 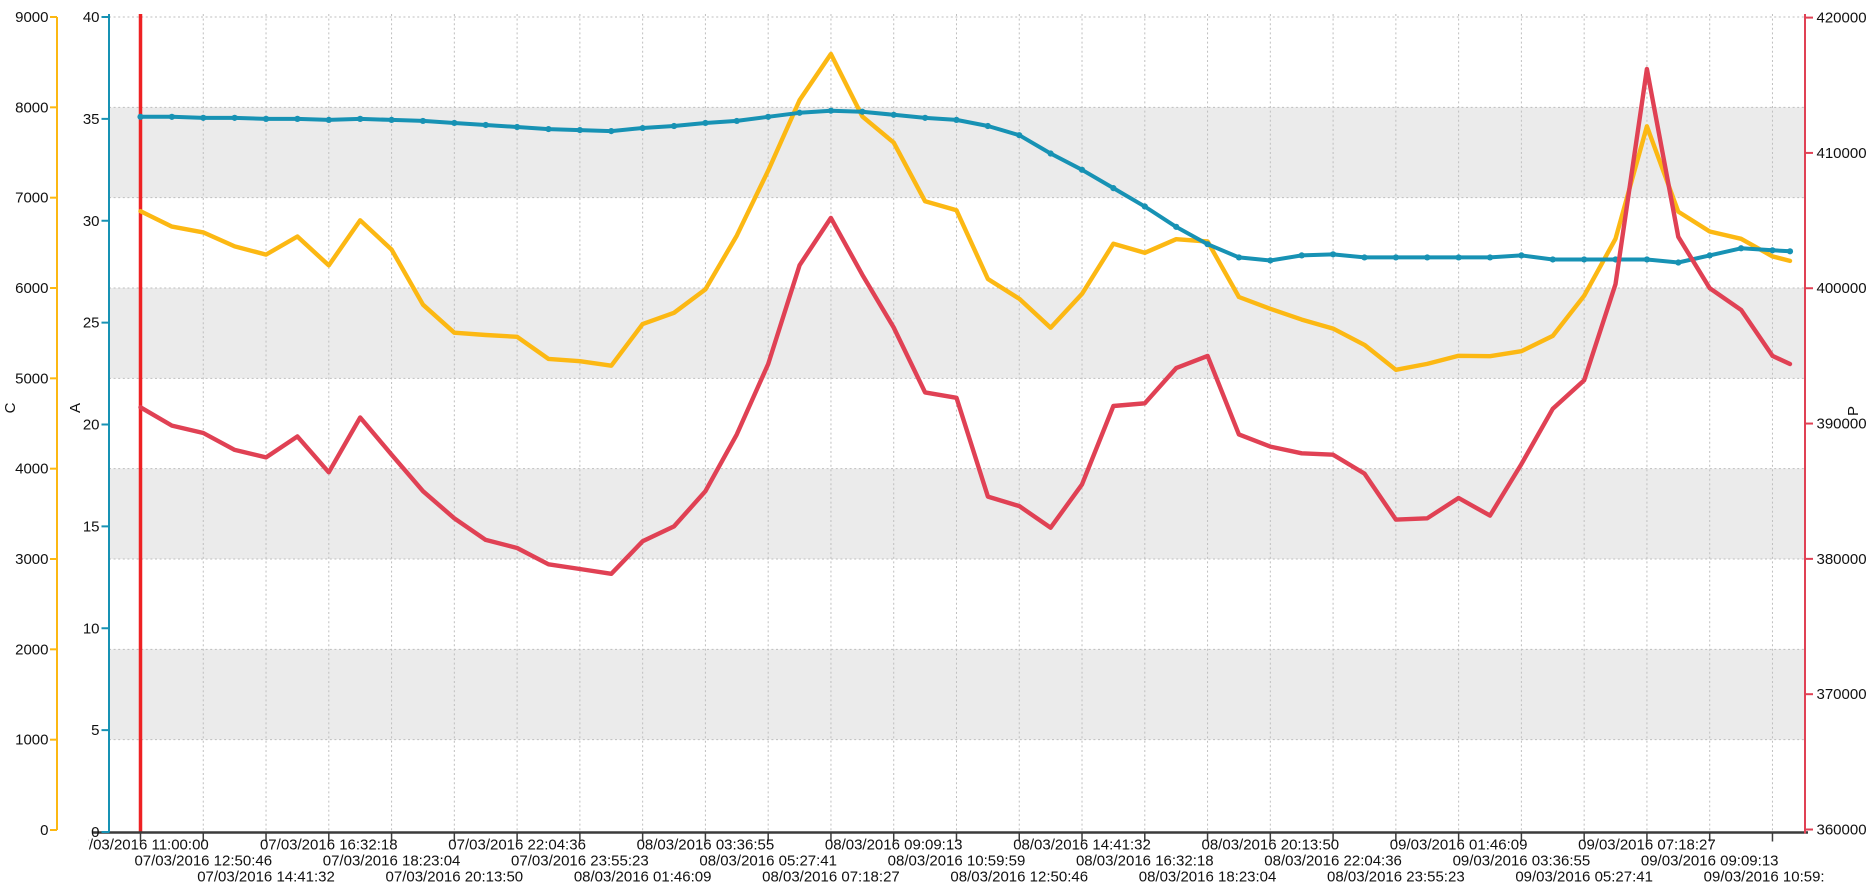 I want to click on tick-label: 420000, so click(x=1841, y=18).